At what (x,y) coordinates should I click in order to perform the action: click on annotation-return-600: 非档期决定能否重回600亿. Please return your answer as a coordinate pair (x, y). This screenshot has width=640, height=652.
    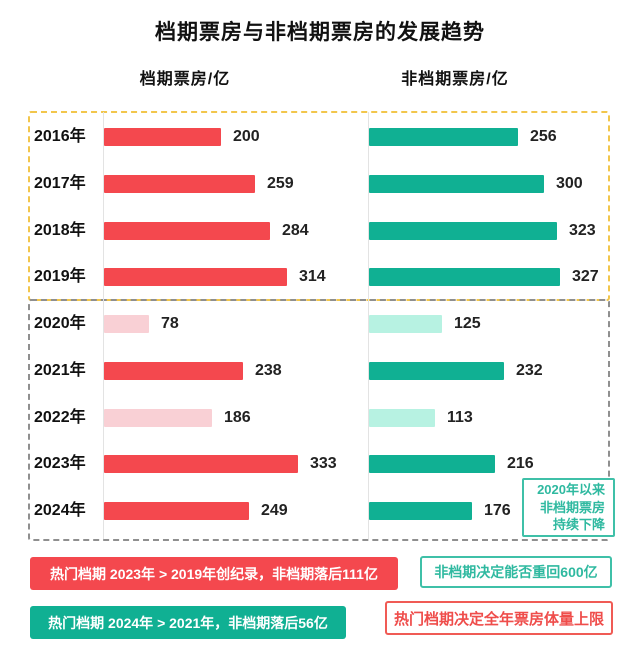
    Looking at the image, I should click on (516, 572).